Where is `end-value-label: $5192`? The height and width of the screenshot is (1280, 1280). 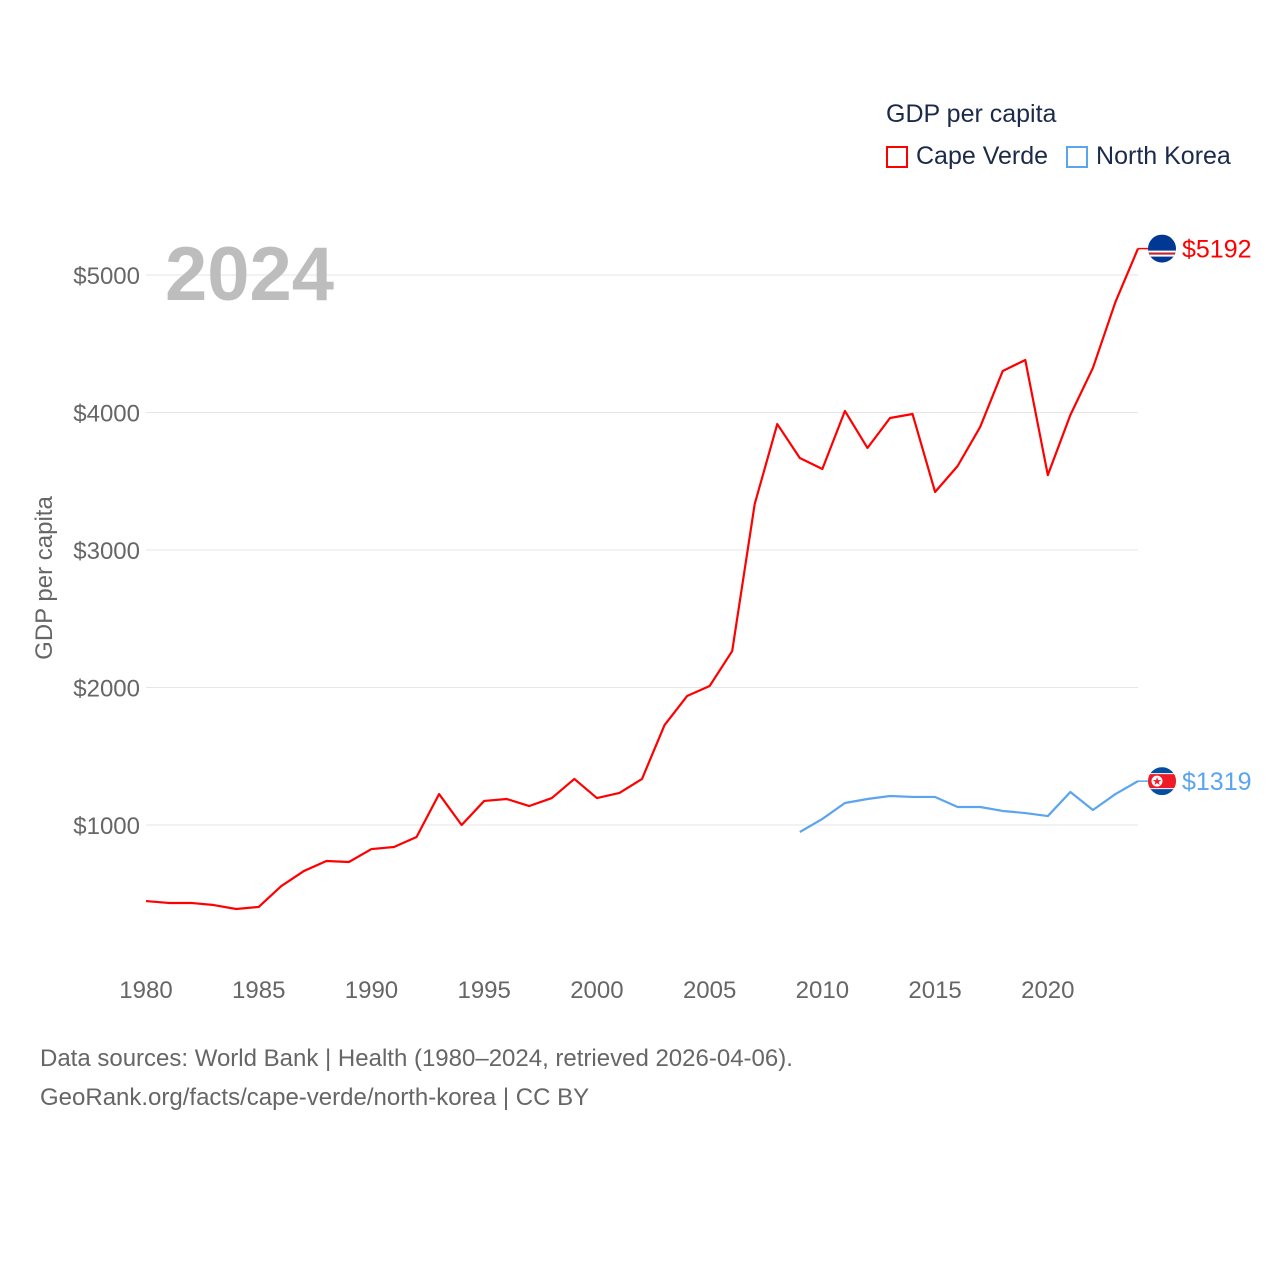 end-value-label: $5192 is located at coordinates (1217, 250).